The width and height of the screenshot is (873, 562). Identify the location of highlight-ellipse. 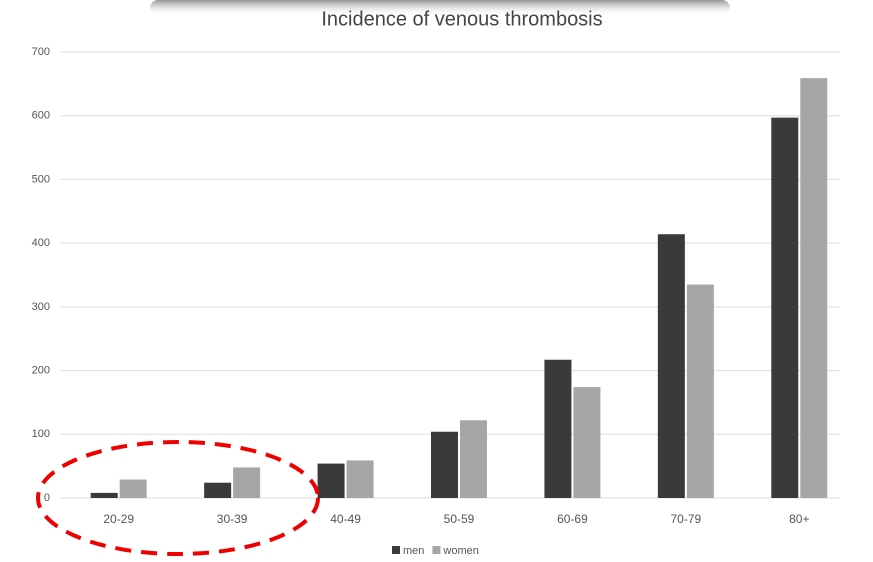
(178, 498).